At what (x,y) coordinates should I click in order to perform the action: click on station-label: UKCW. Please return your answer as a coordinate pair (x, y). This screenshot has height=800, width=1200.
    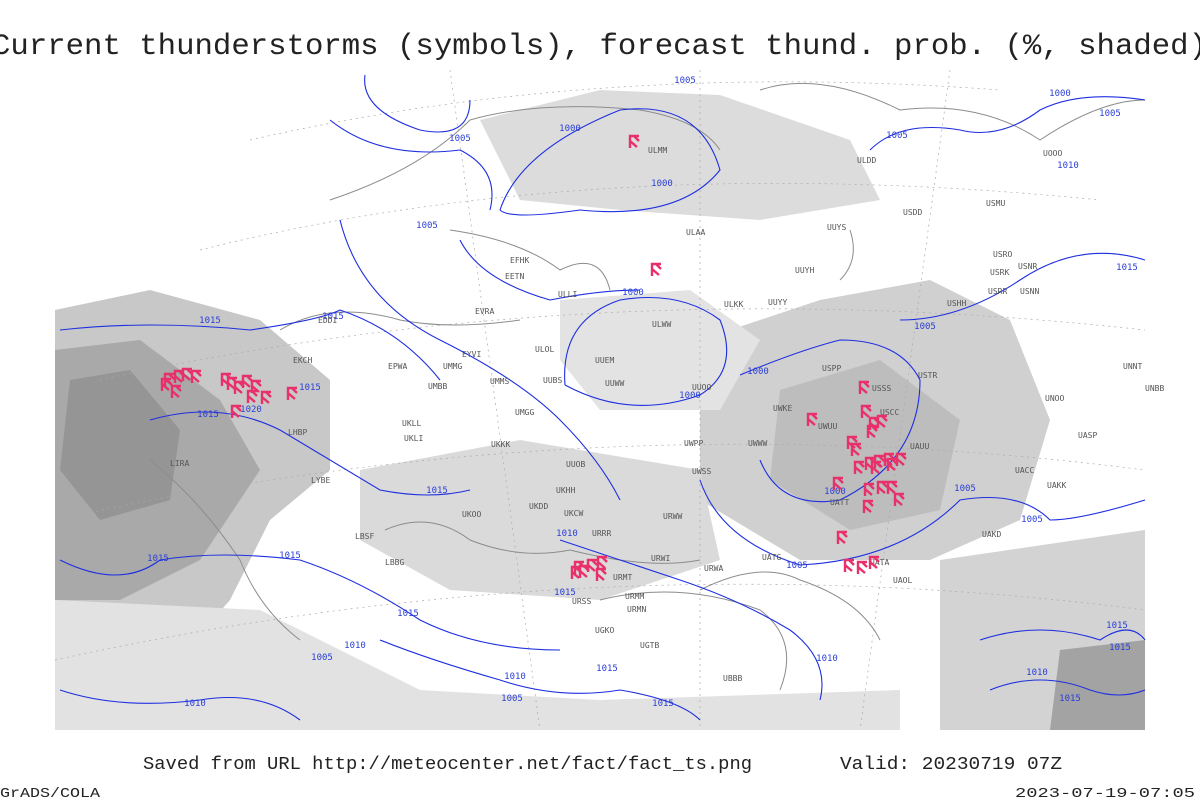
    Looking at the image, I should click on (573, 513).